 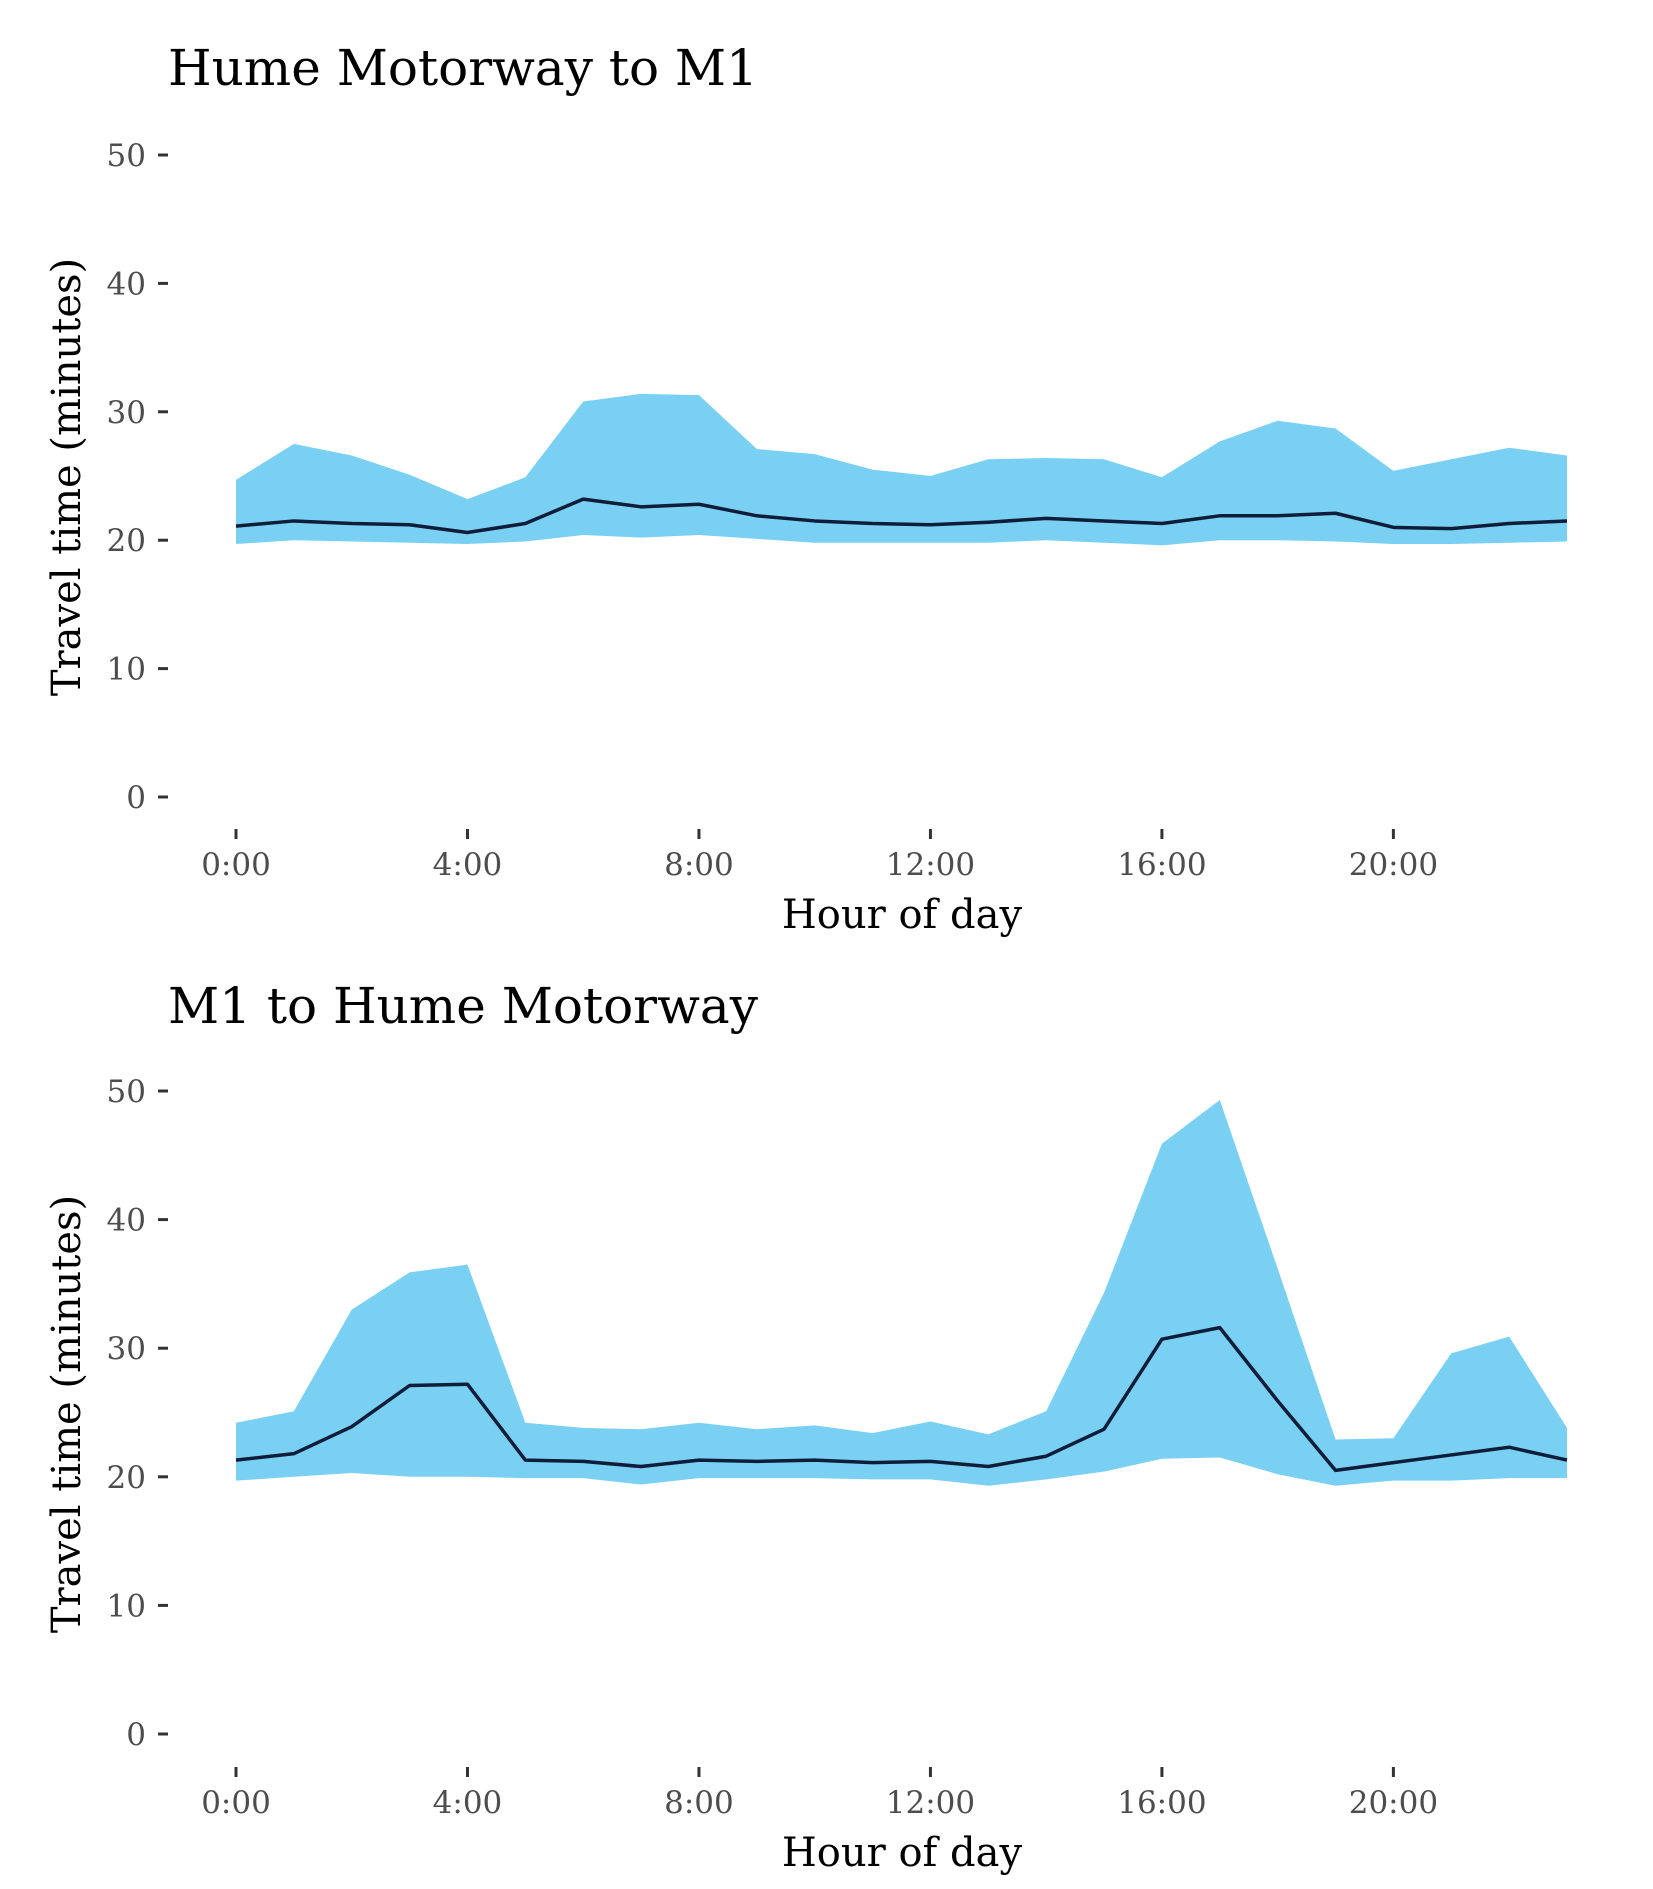 I want to click on chart-title: Hume Motorway to M1, so click(x=463, y=68).